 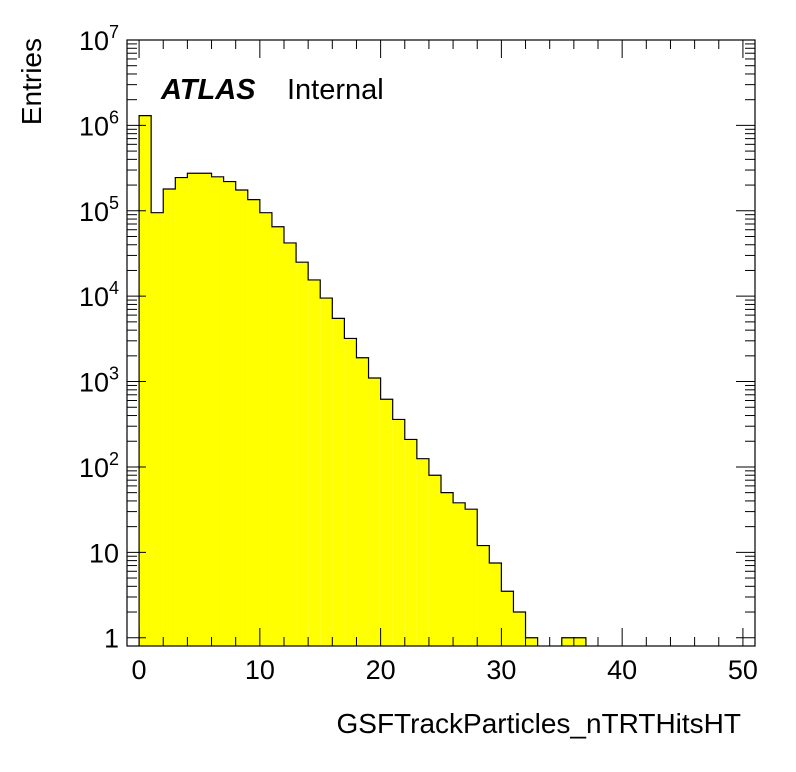 I want to click on atlas-status-label: Internal, so click(x=335, y=90).